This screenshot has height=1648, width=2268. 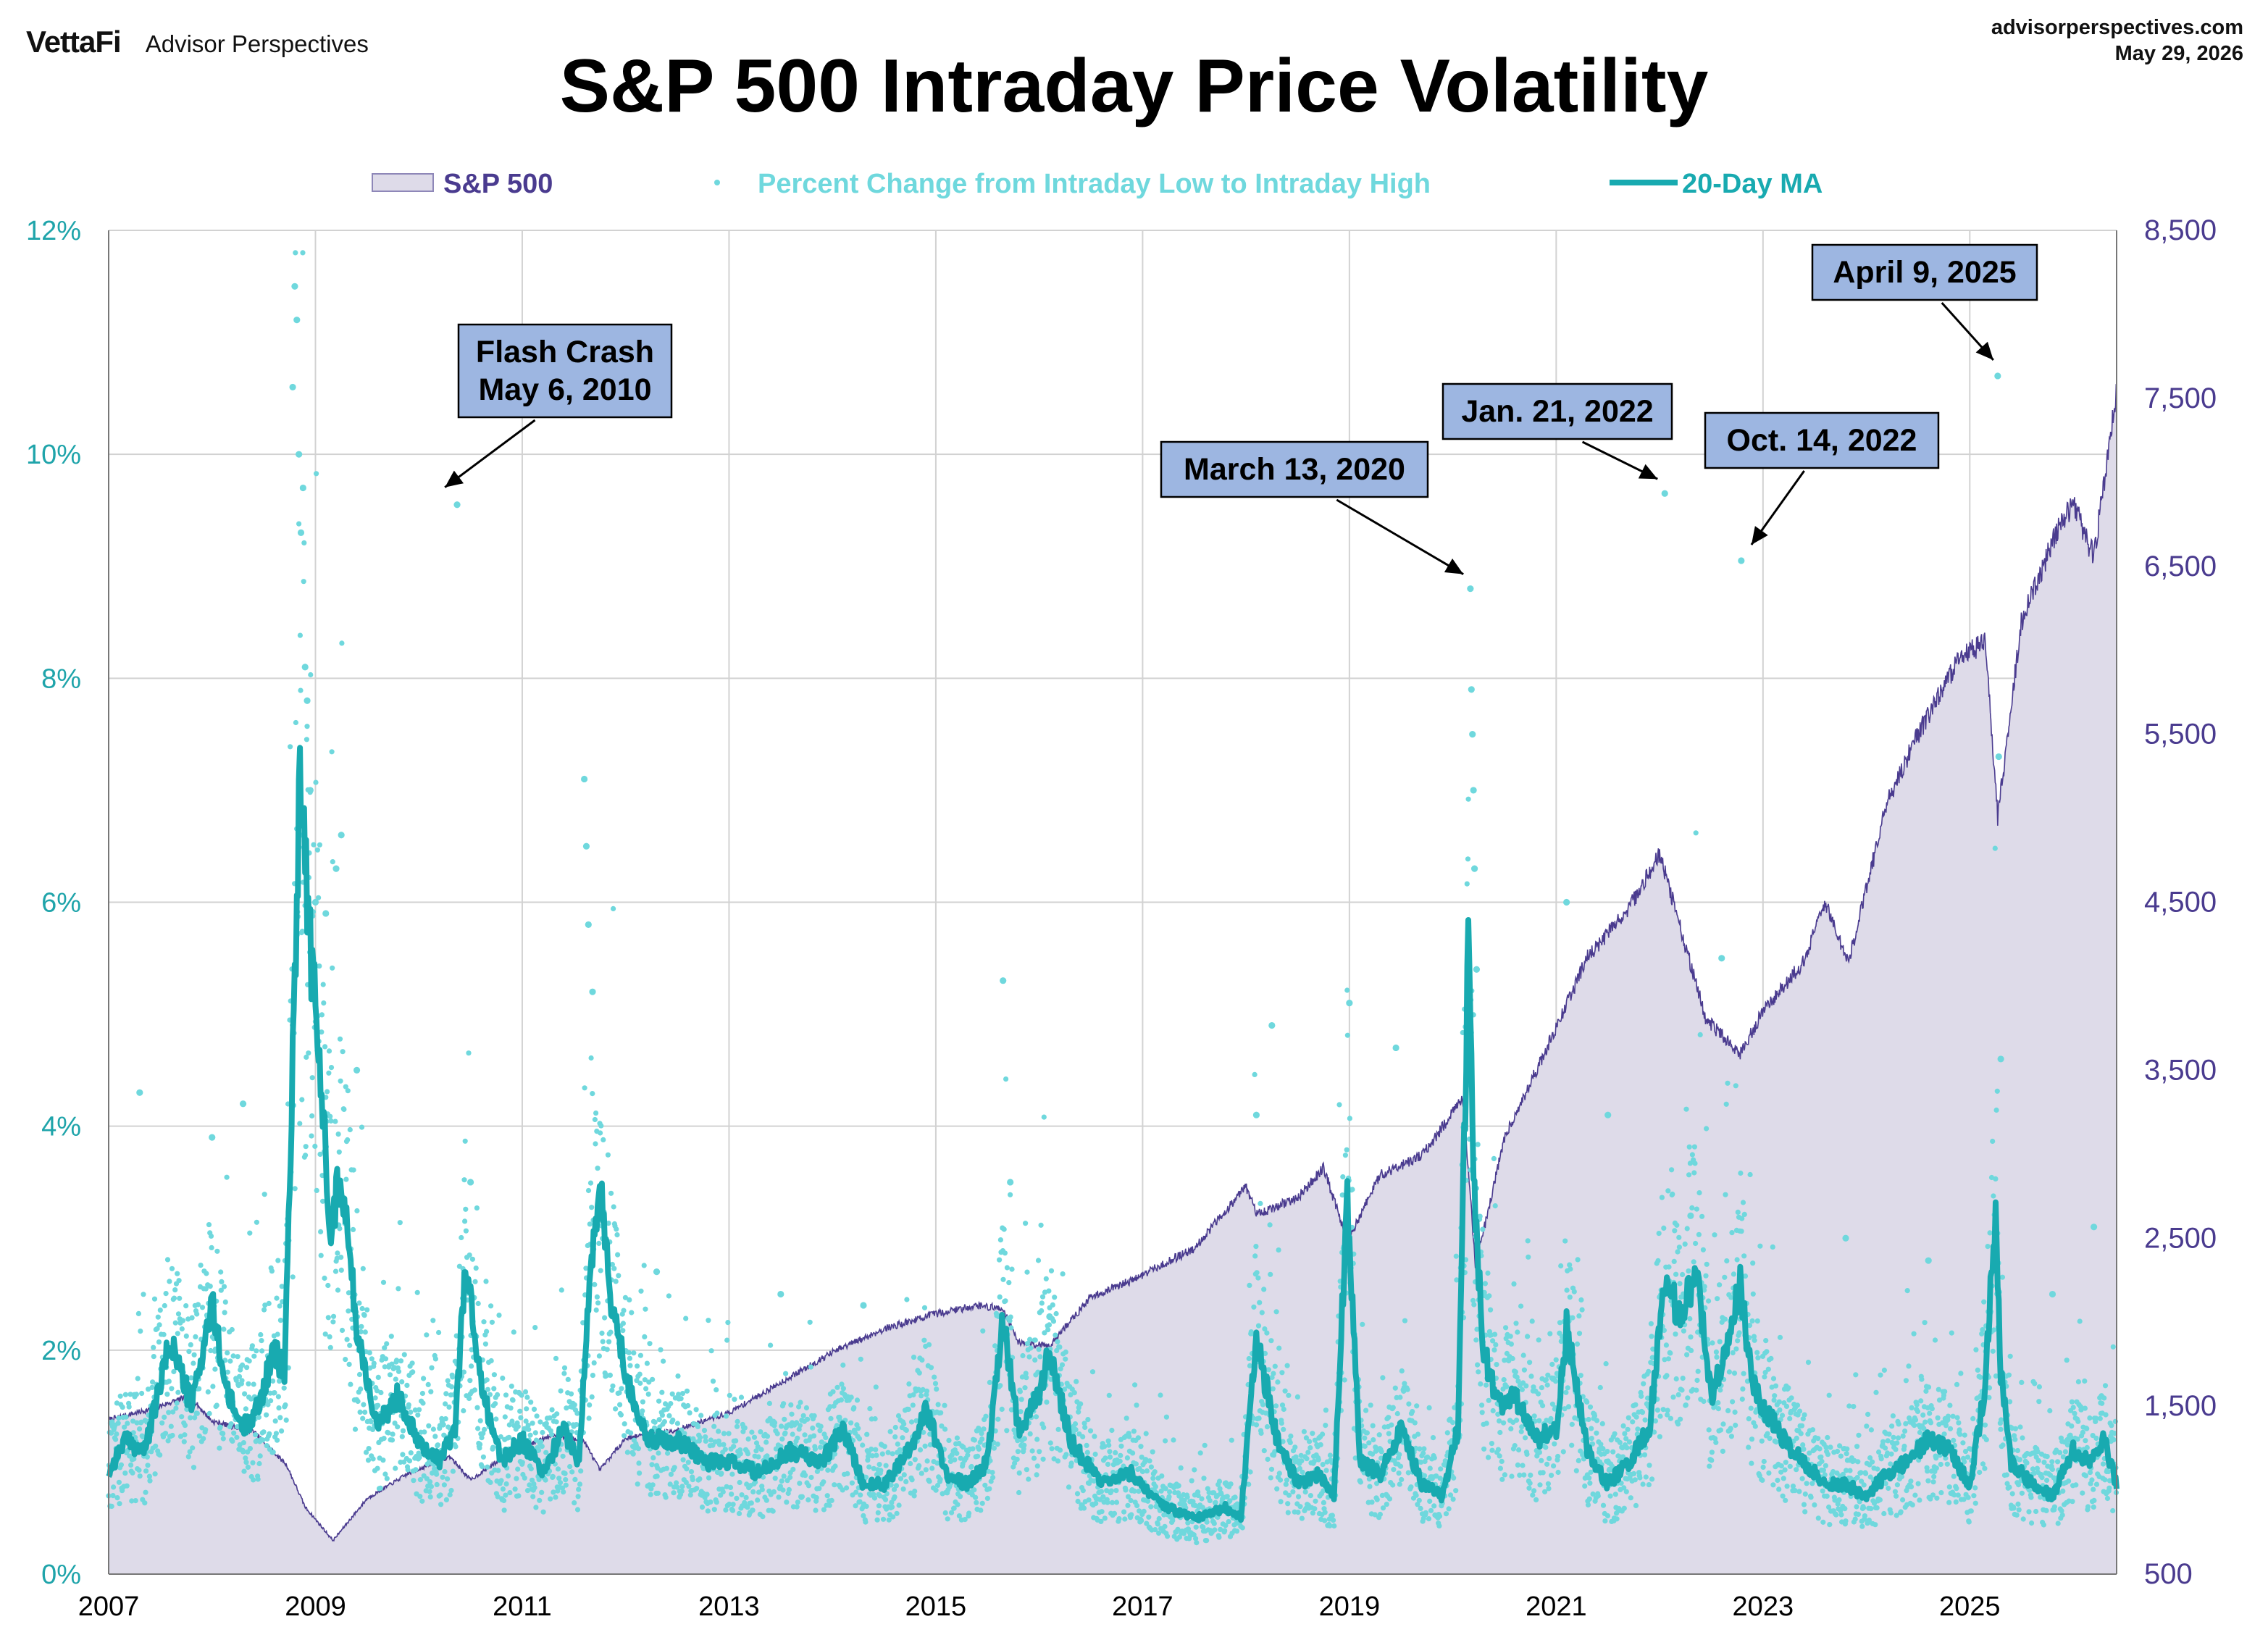 I want to click on x-tick-label: 2007, so click(x=109, y=1606).